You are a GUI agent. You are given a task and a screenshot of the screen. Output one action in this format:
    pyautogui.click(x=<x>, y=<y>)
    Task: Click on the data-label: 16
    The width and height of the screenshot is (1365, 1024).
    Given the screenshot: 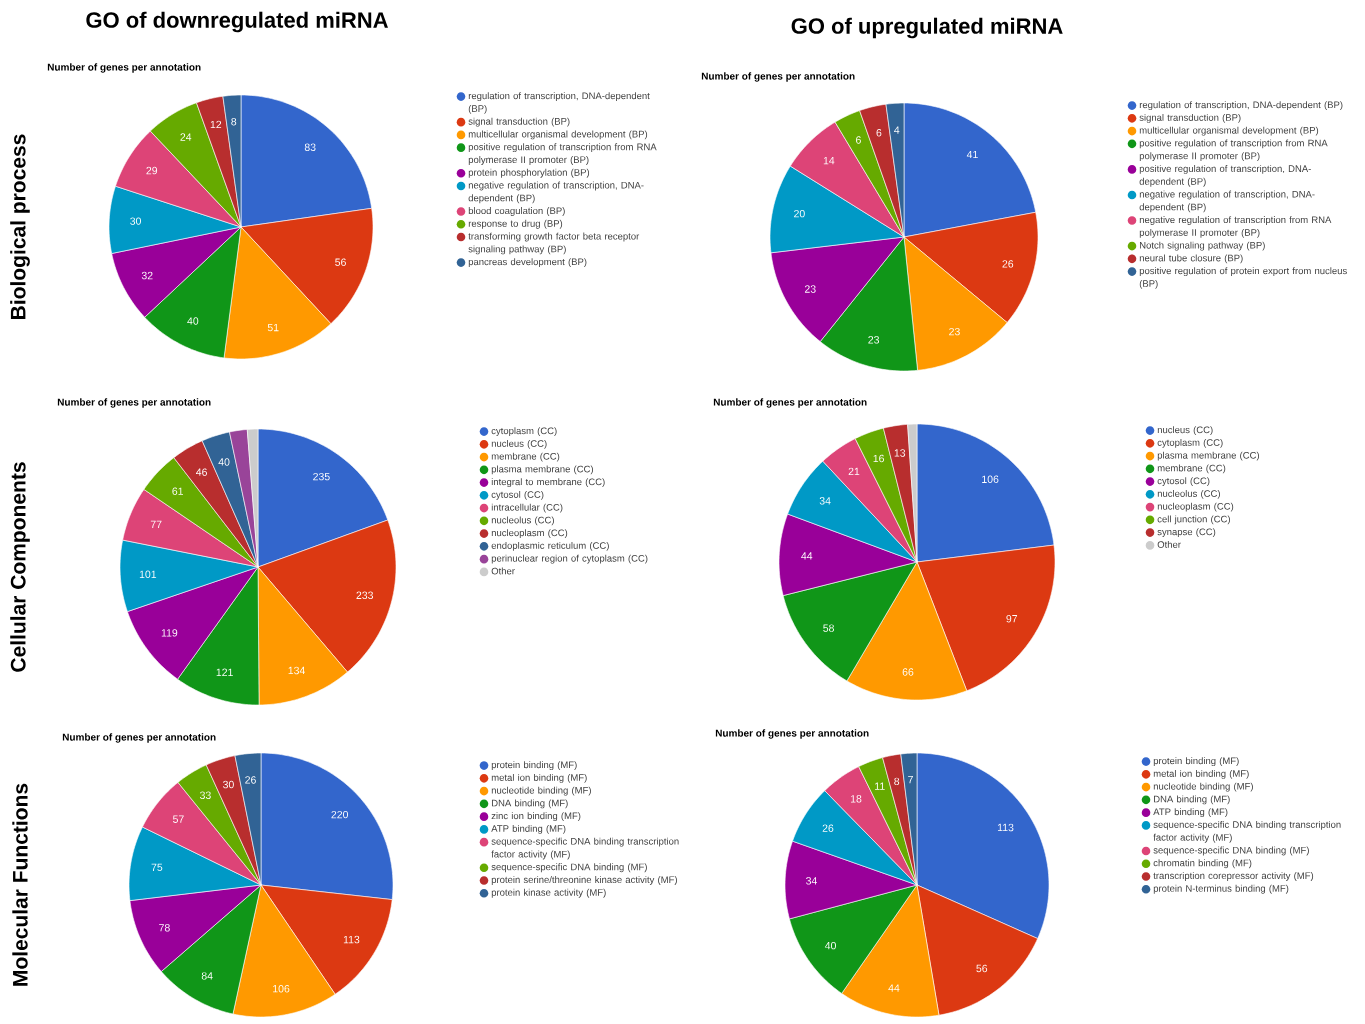 What is the action you would take?
    pyautogui.click(x=878, y=458)
    